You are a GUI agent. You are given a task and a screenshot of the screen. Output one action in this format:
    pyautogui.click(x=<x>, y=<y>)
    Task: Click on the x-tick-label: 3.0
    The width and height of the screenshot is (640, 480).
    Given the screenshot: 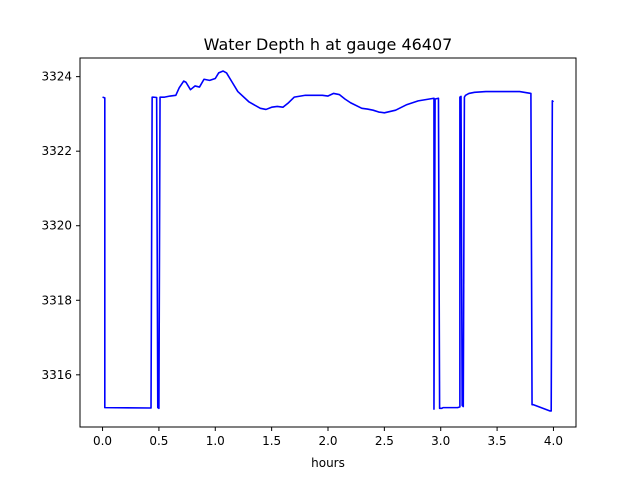 What is the action you would take?
    pyautogui.click(x=440, y=441)
    